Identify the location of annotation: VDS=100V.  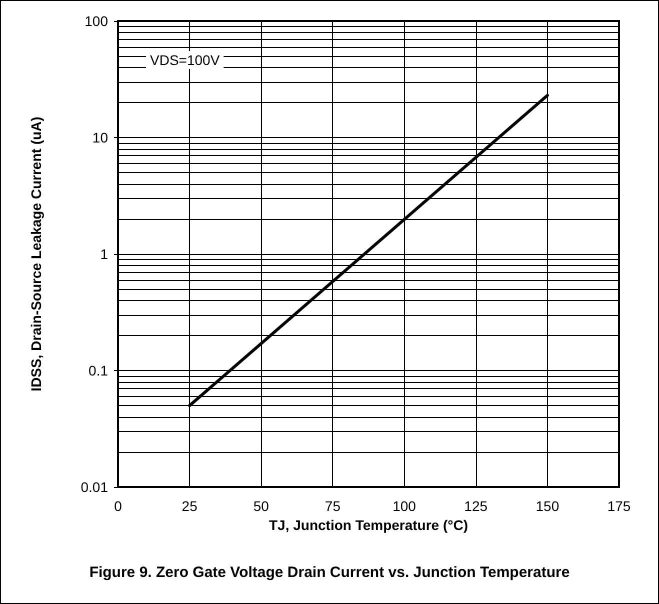
(185, 60).